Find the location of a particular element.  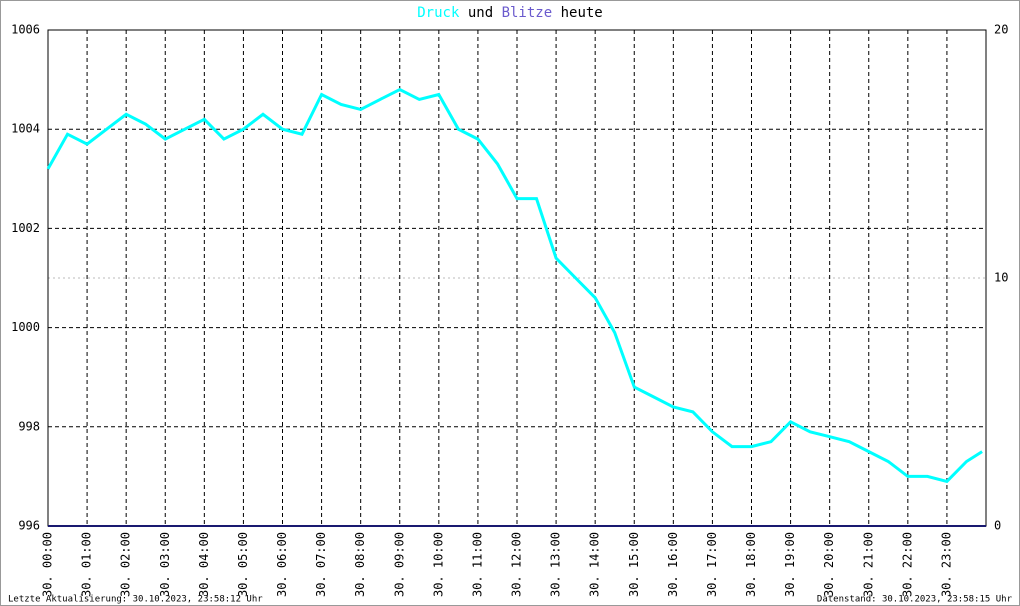

x-tick-label: 30. 23:00 is located at coordinates (946, 564).